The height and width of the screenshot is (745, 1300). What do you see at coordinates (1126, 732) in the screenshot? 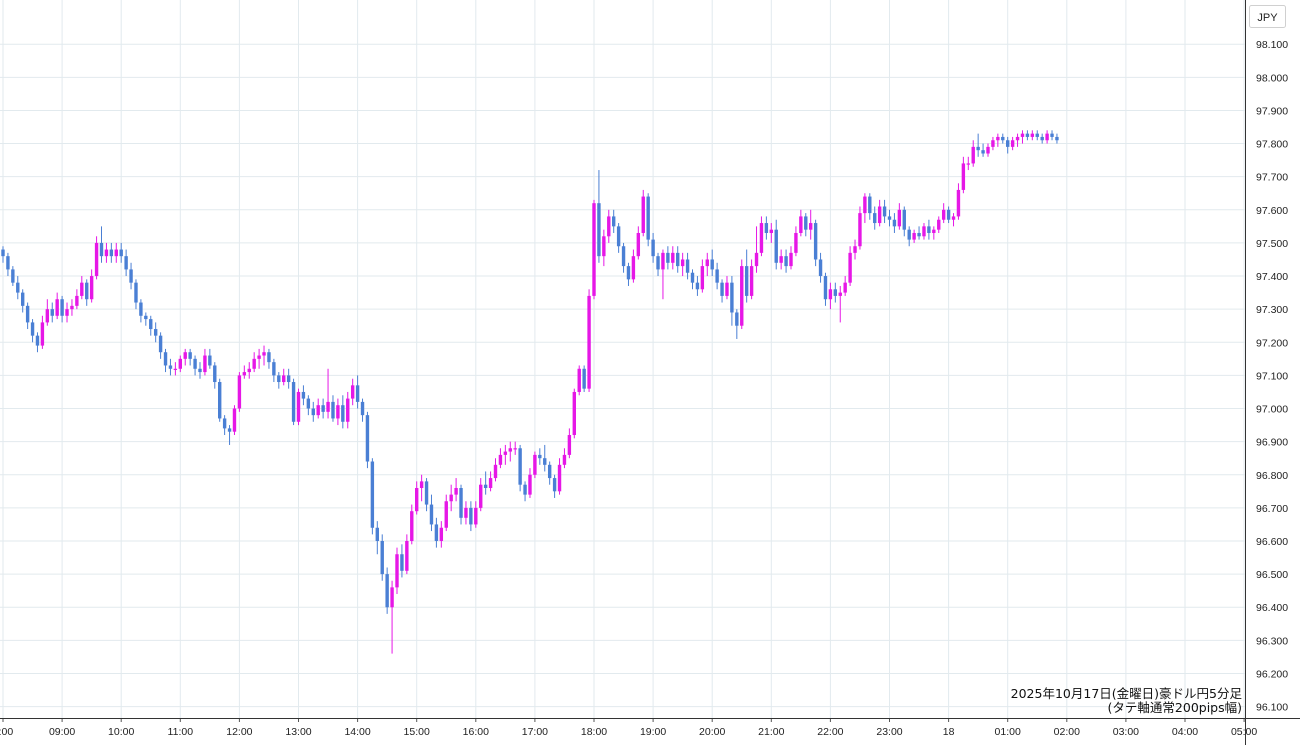
I see `x-tick-label: 03:00` at bounding box center [1126, 732].